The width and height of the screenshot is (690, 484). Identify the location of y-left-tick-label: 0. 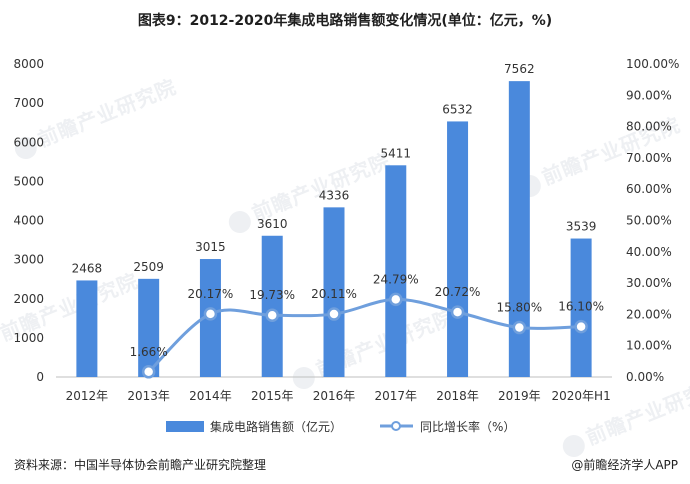
(40, 377).